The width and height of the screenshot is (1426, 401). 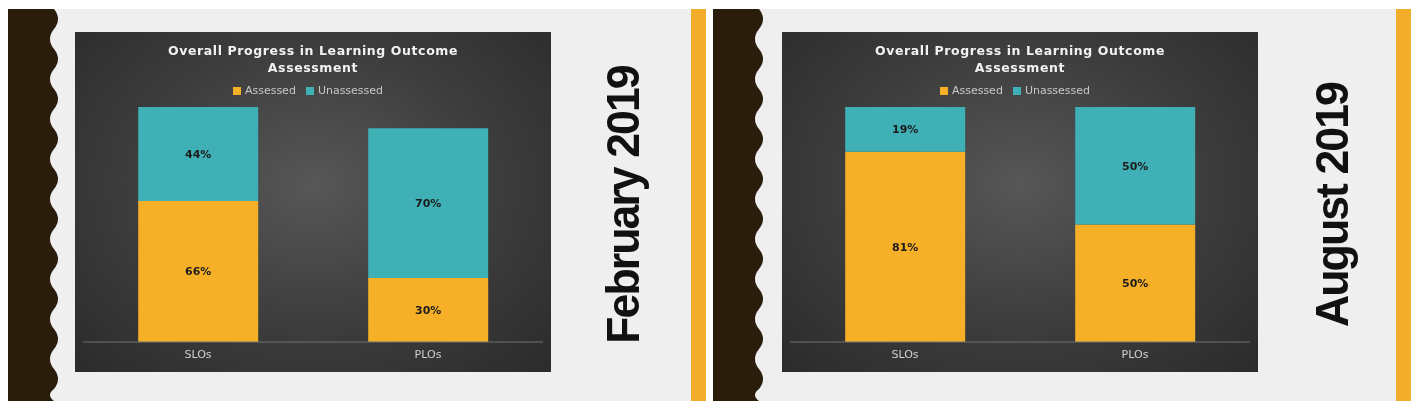 I want to click on text: February 2019, so click(x=623, y=205).